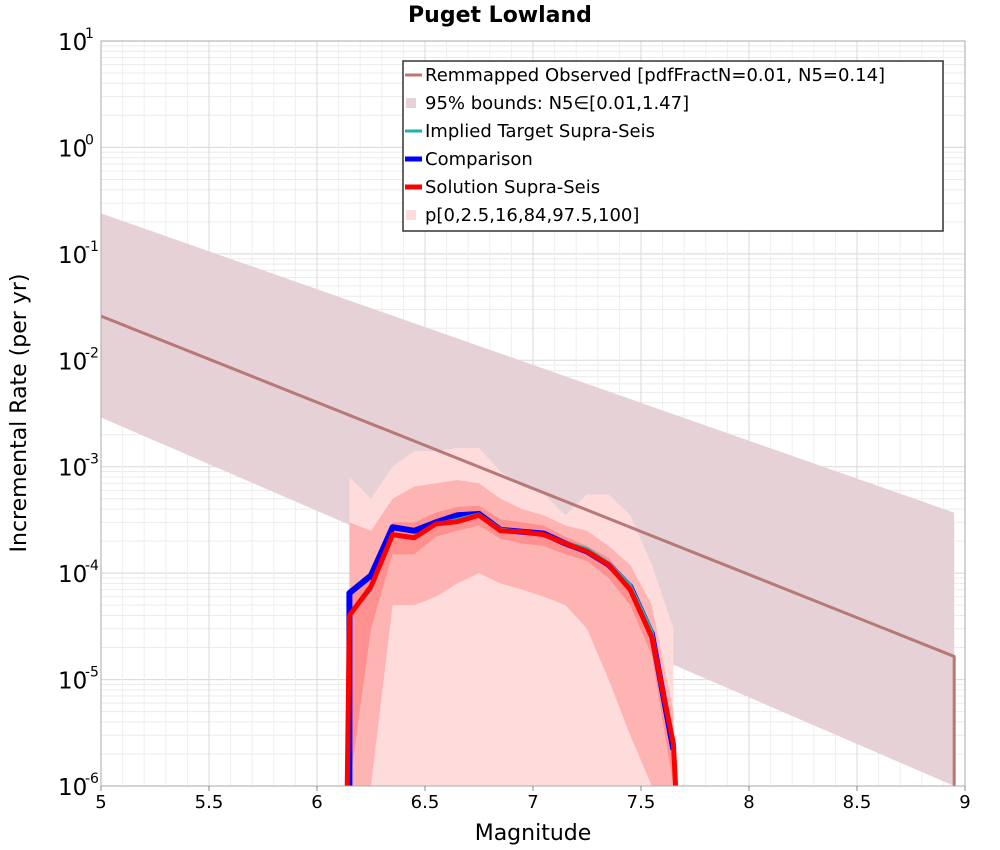  I want to click on implied-legend-label: Implied Target Supra-Seis, so click(540, 131).